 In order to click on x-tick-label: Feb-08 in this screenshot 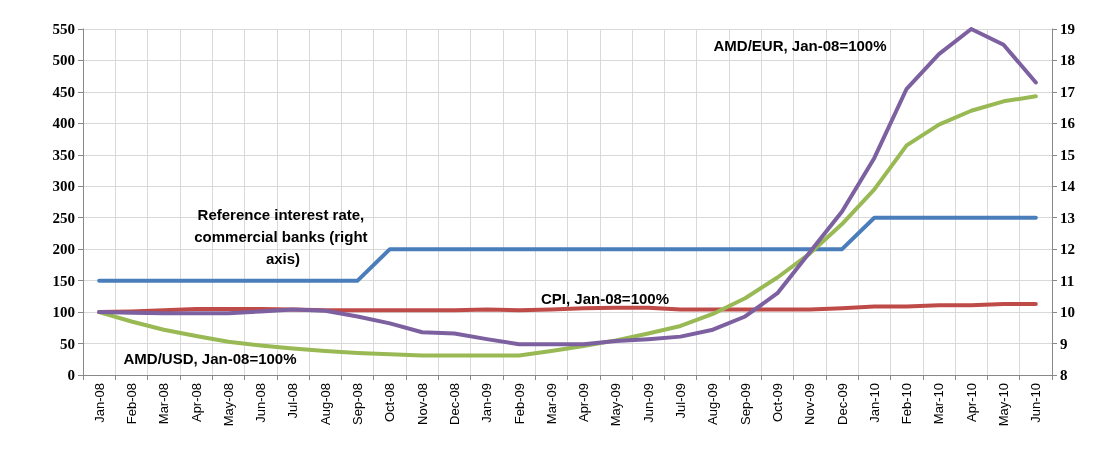, I will do `click(131, 404)`.